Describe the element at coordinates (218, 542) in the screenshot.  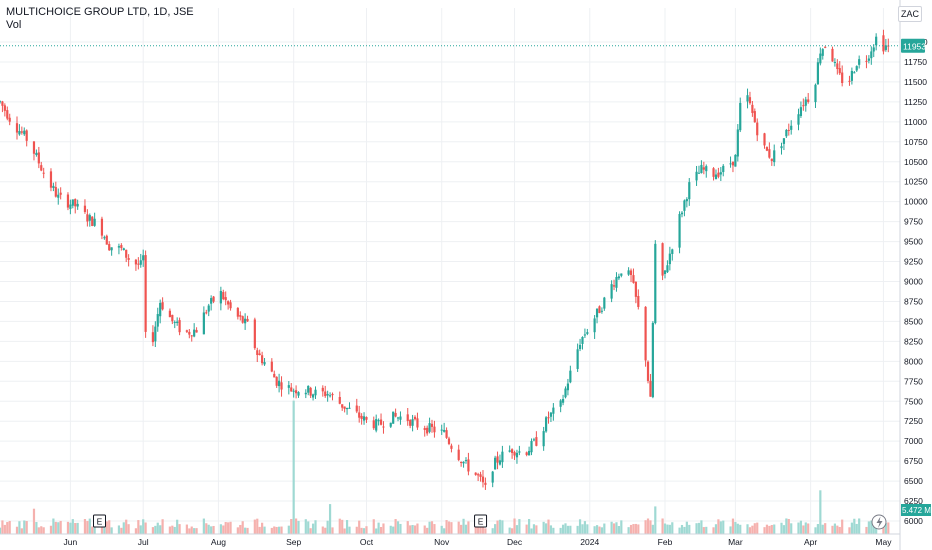
I see `time-tick-label: Aug` at that location.